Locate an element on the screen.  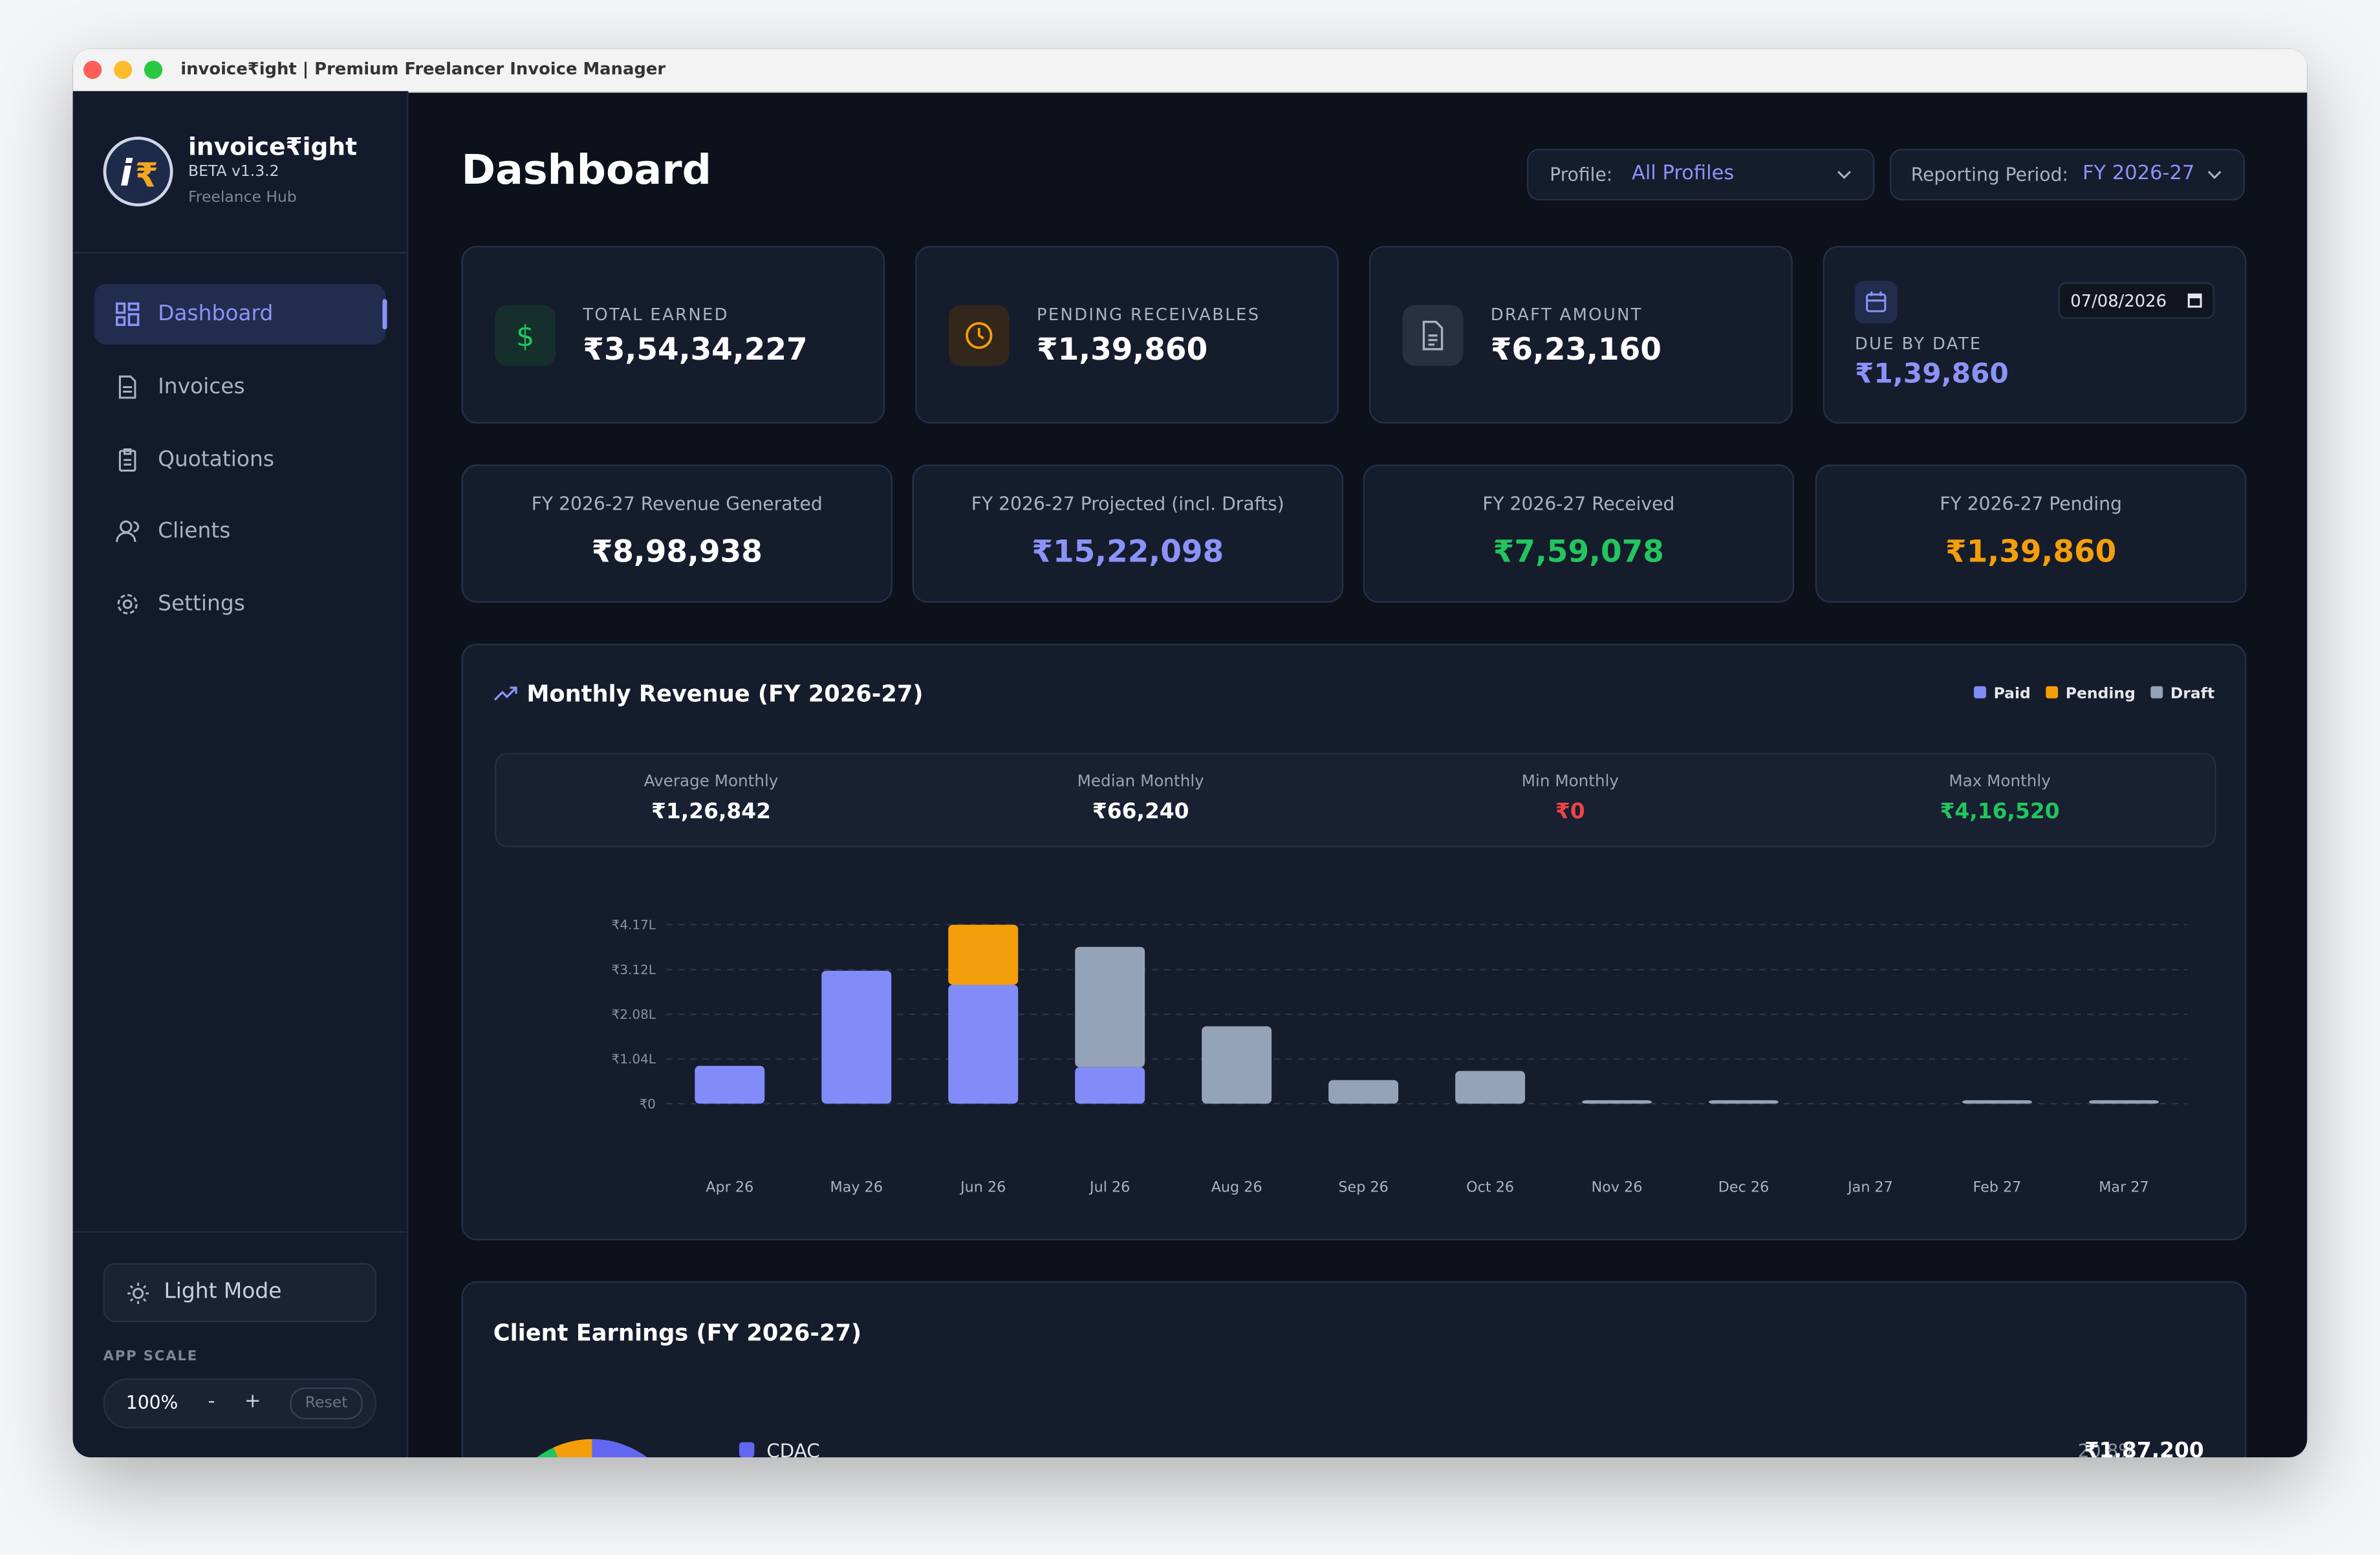
fy-label: FY 2026-27 Received is located at coordinates (1579, 504).